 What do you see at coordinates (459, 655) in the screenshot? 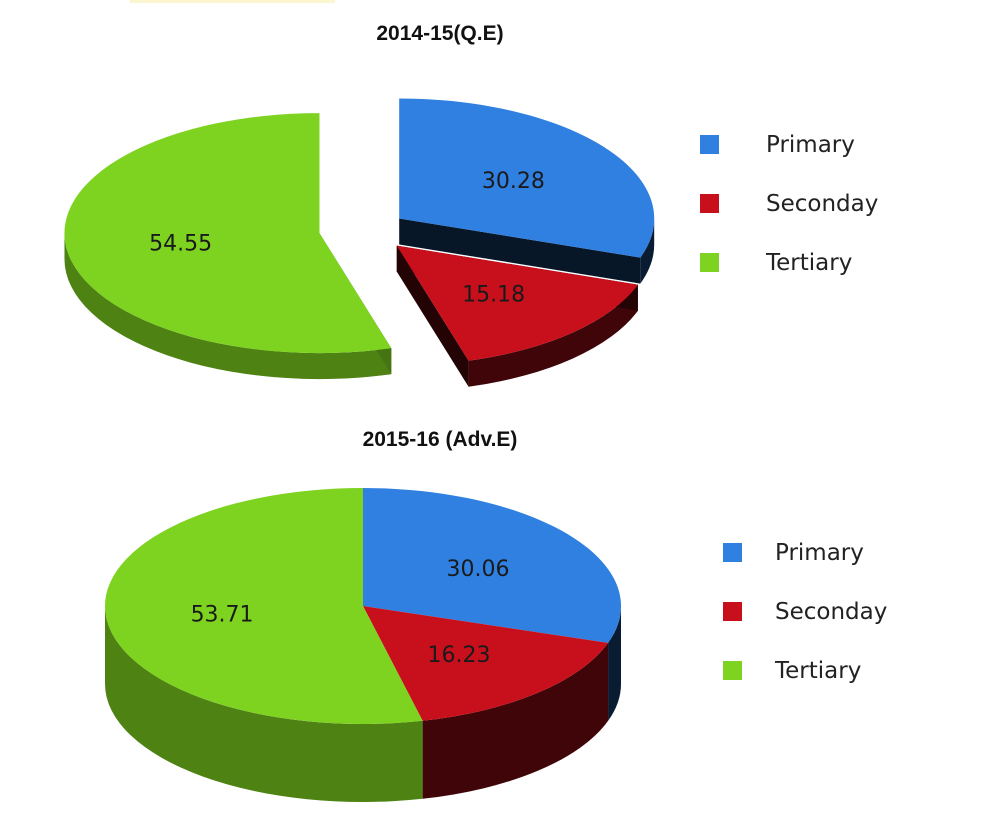
I see `pie-data-label-seconday: 16.23` at bounding box center [459, 655].